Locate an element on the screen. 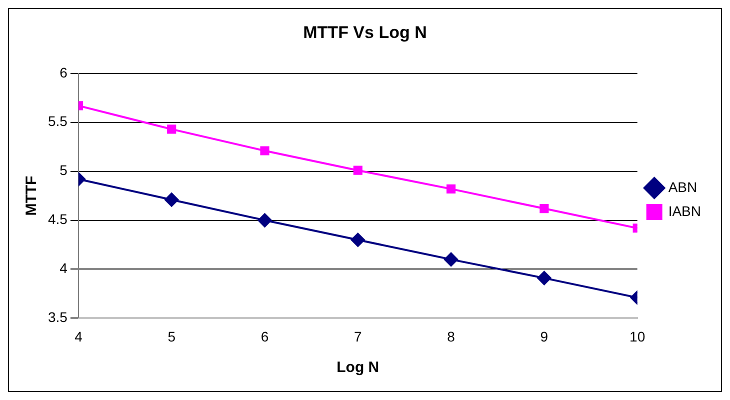 The width and height of the screenshot is (730, 400). x-tick-label: 5 is located at coordinates (172, 336).